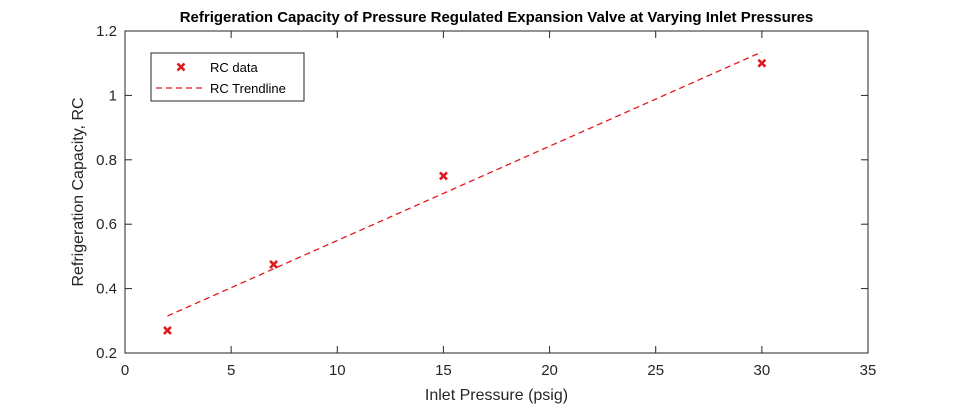 Image resolution: width=958 pixels, height=406 pixels. Describe the element at coordinates (106, 289) in the screenshot. I see `y-tick-label: 0.4` at that location.